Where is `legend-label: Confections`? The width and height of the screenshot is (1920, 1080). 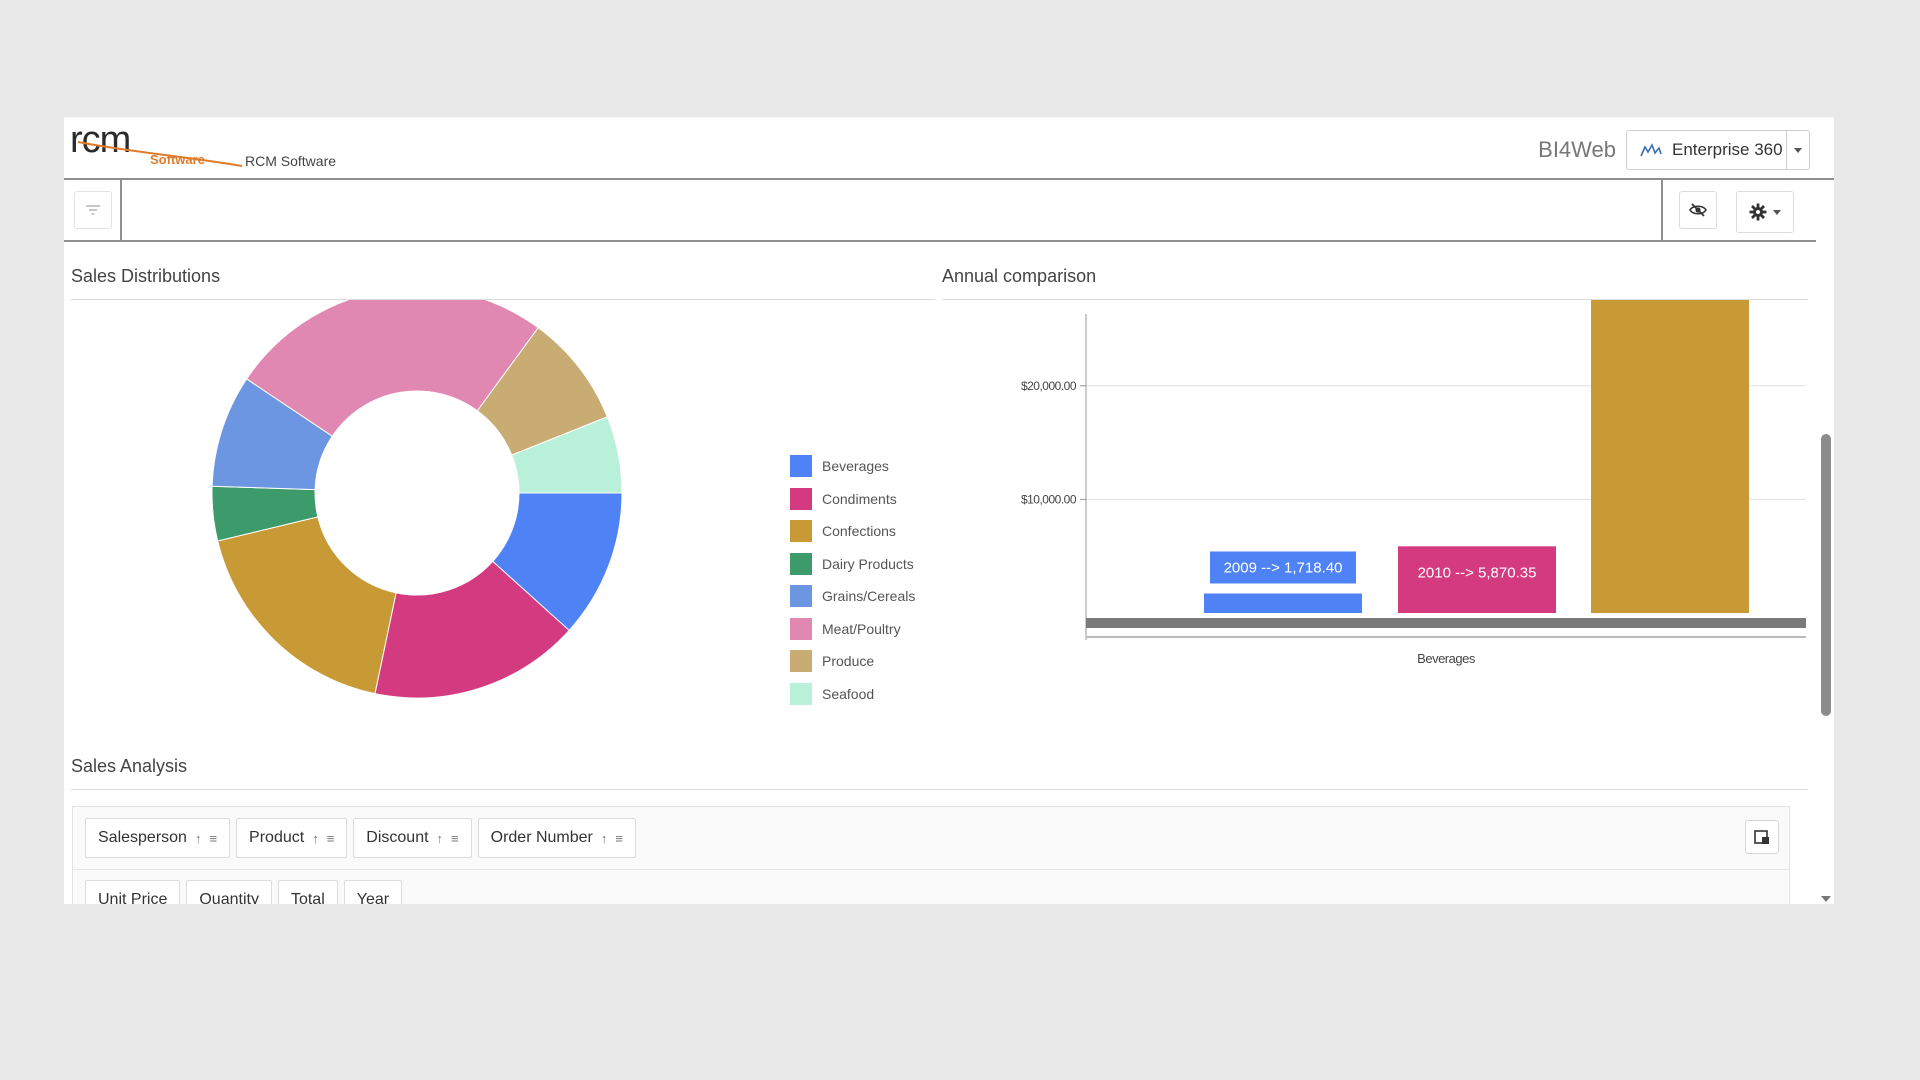
legend-label: Confections is located at coordinates (859, 531).